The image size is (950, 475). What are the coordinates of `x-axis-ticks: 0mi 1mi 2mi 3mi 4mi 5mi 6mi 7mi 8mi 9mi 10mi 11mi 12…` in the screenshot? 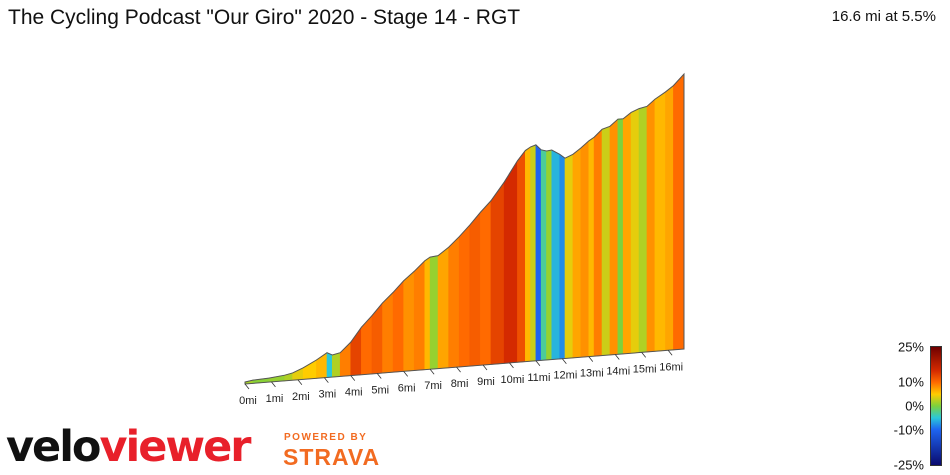 It's located at (461, 378).